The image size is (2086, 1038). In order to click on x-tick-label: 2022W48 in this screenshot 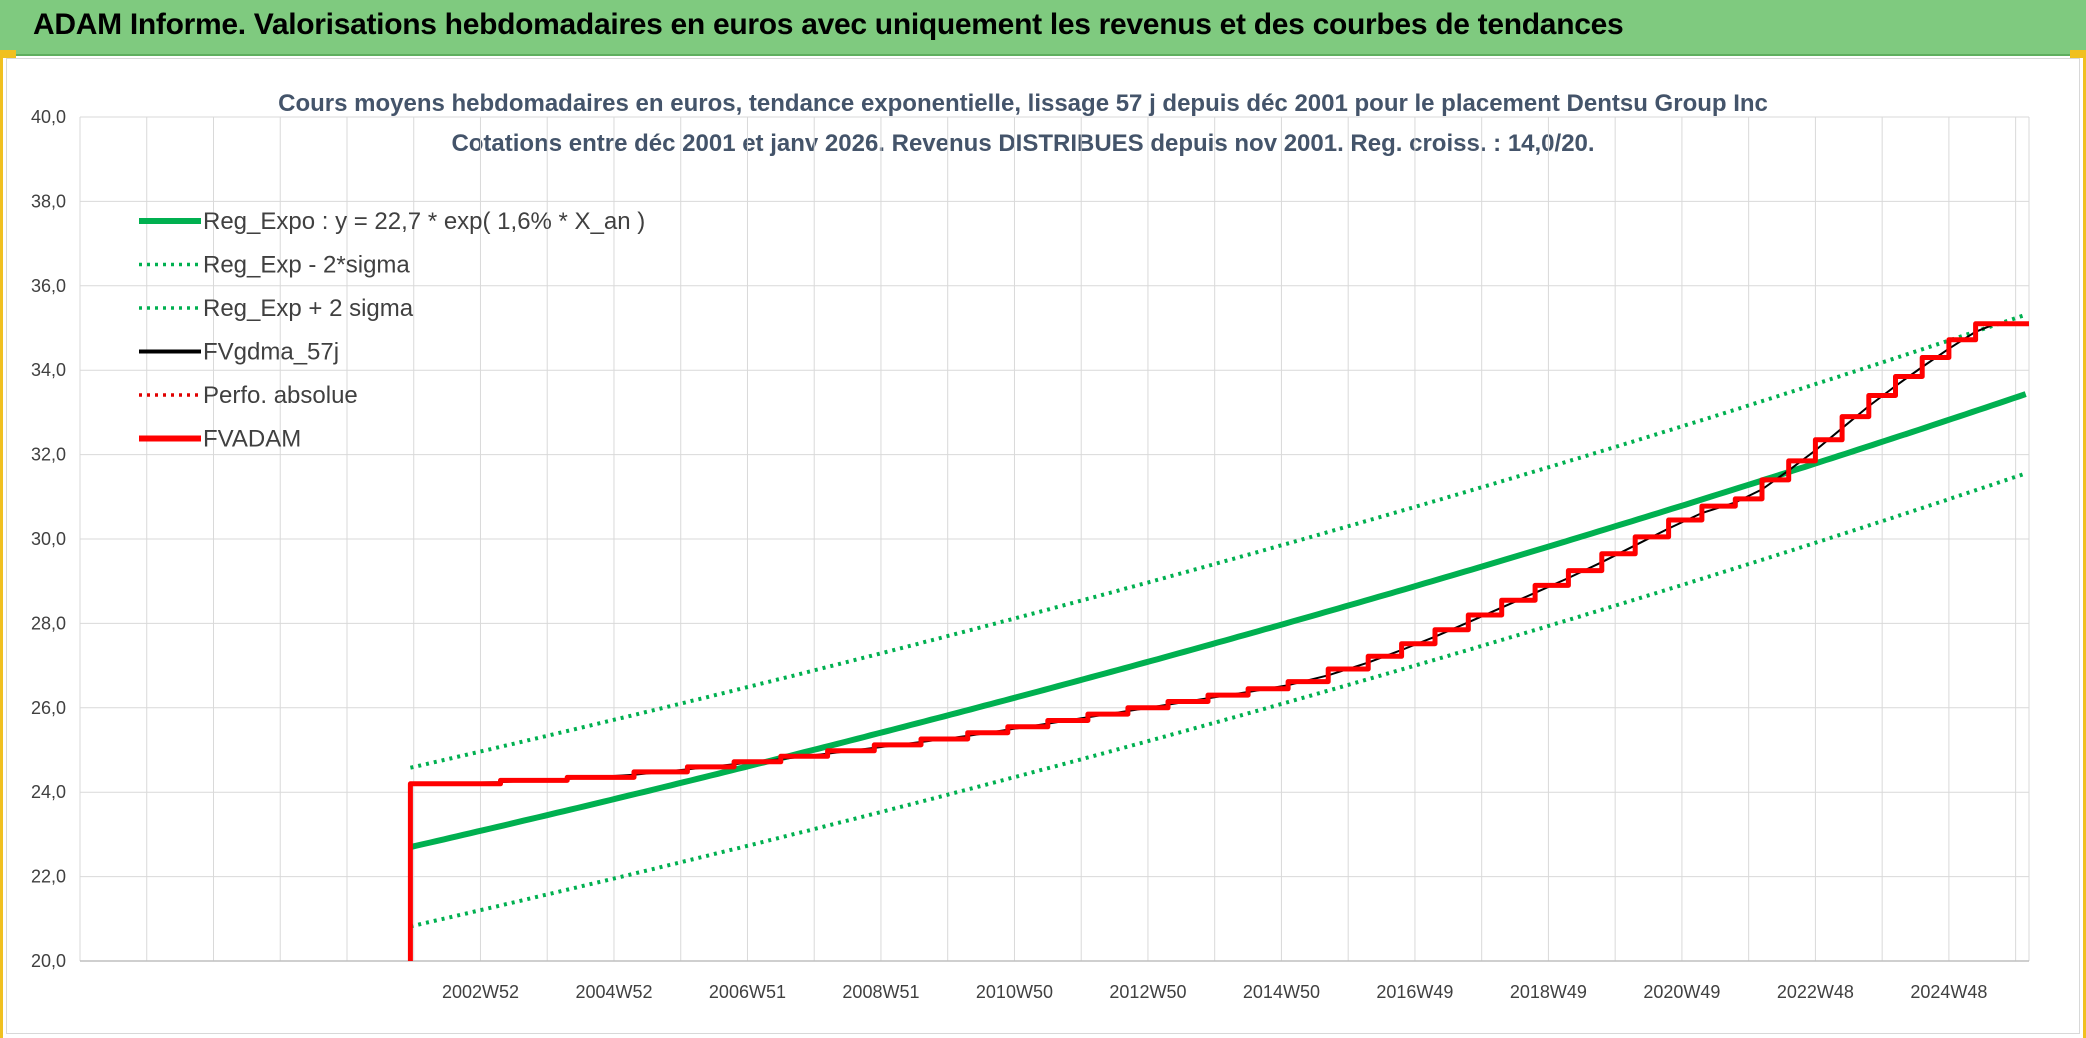, I will do `click(1815, 992)`.